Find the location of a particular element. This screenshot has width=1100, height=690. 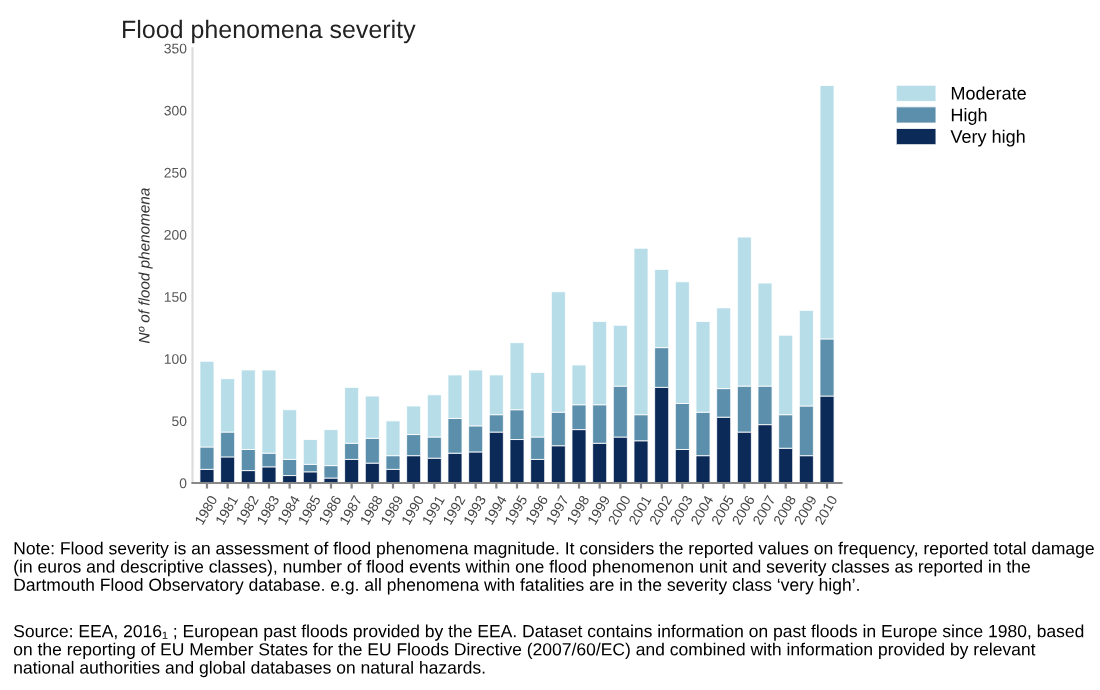

legend-label: High is located at coordinates (969, 116).